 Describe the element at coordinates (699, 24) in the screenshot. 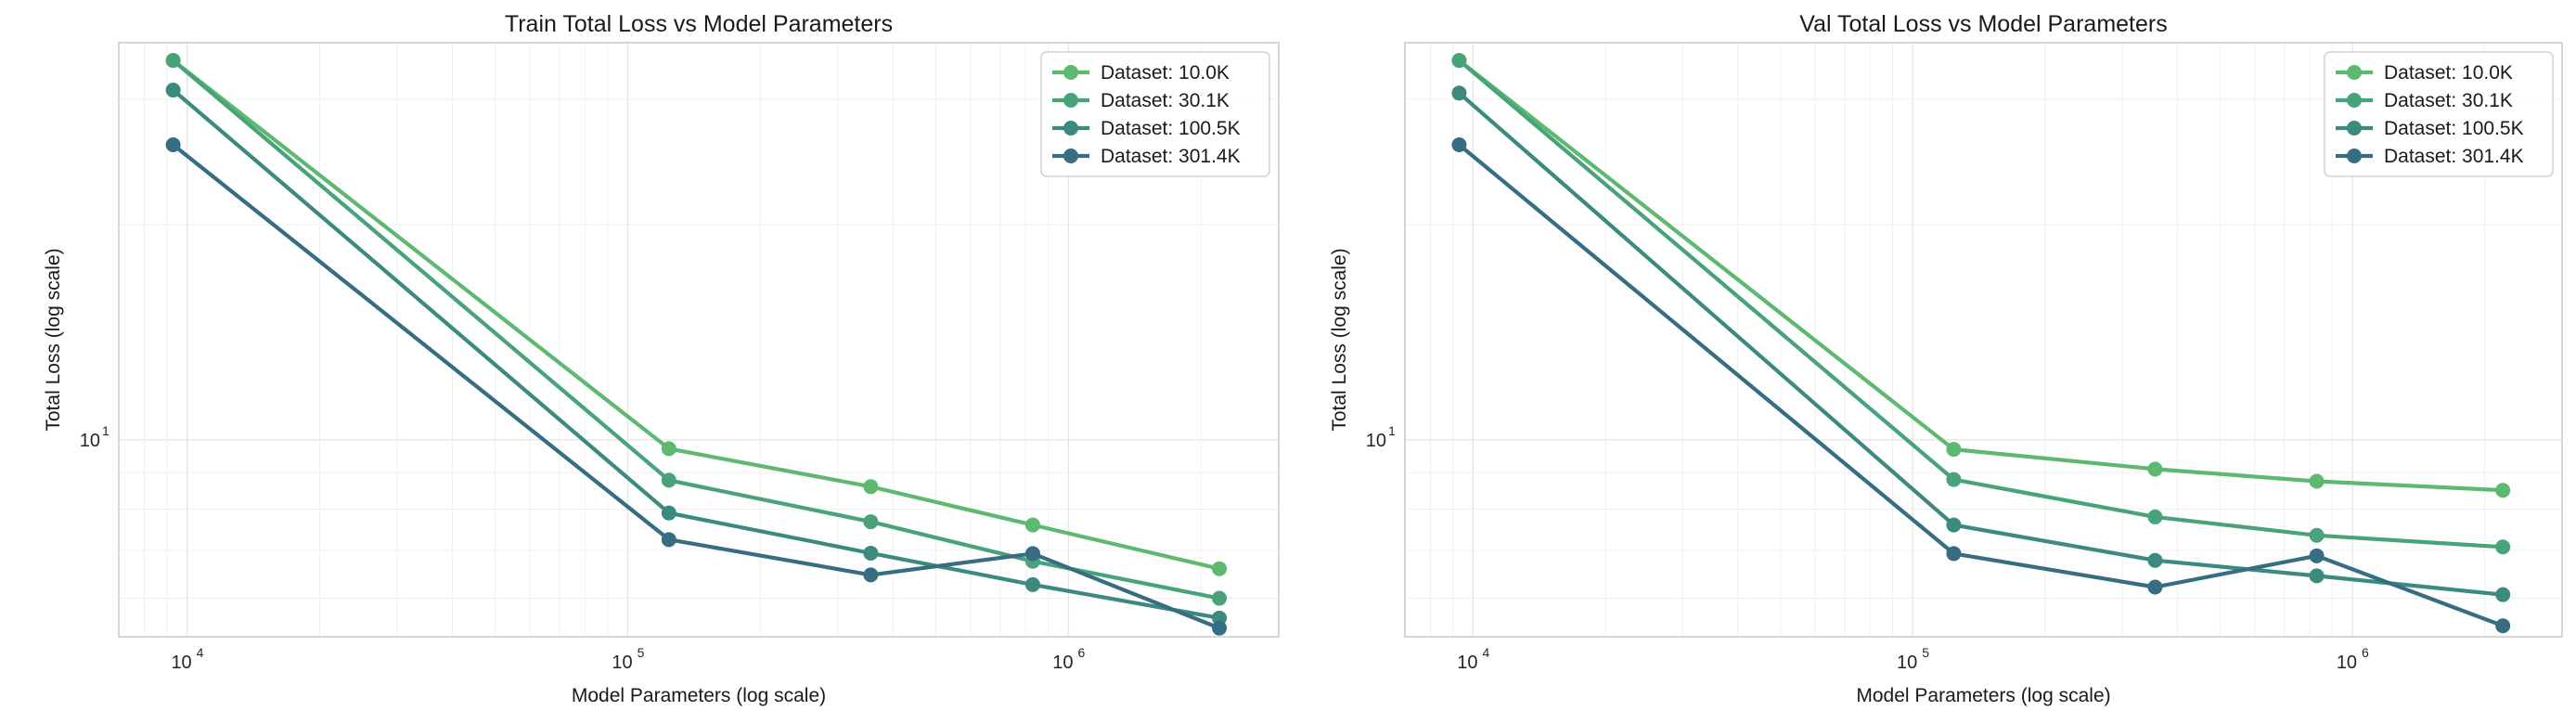

I see `chart-title: Train Total Loss vs Model Parameters` at that location.